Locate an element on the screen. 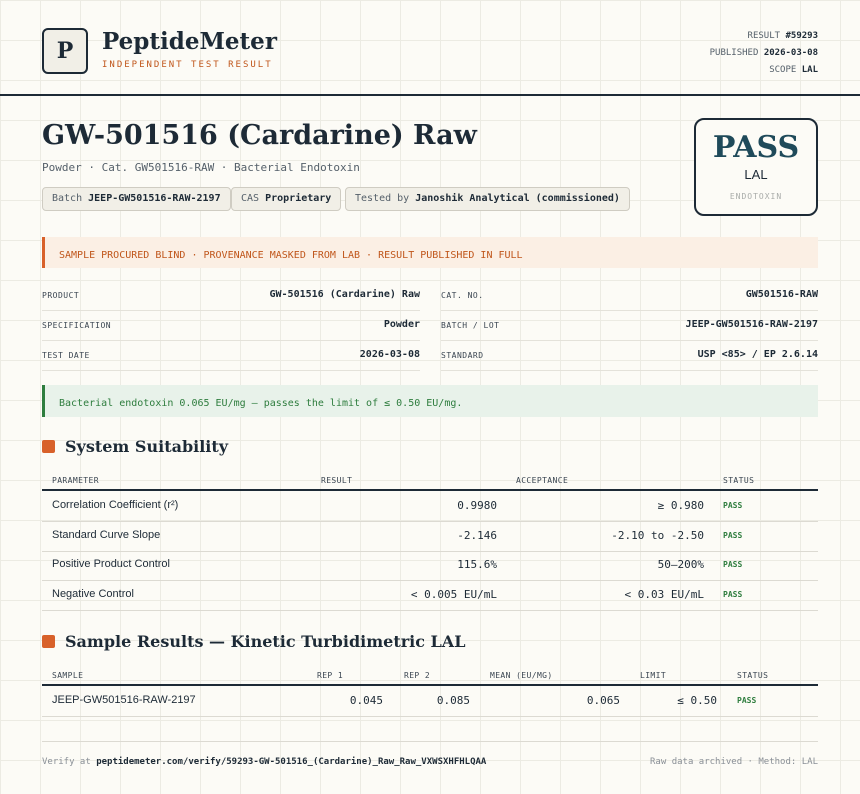 The width and height of the screenshot is (860, 794). table-header: ACCEPTANCE is located at coordinates (542, 480).